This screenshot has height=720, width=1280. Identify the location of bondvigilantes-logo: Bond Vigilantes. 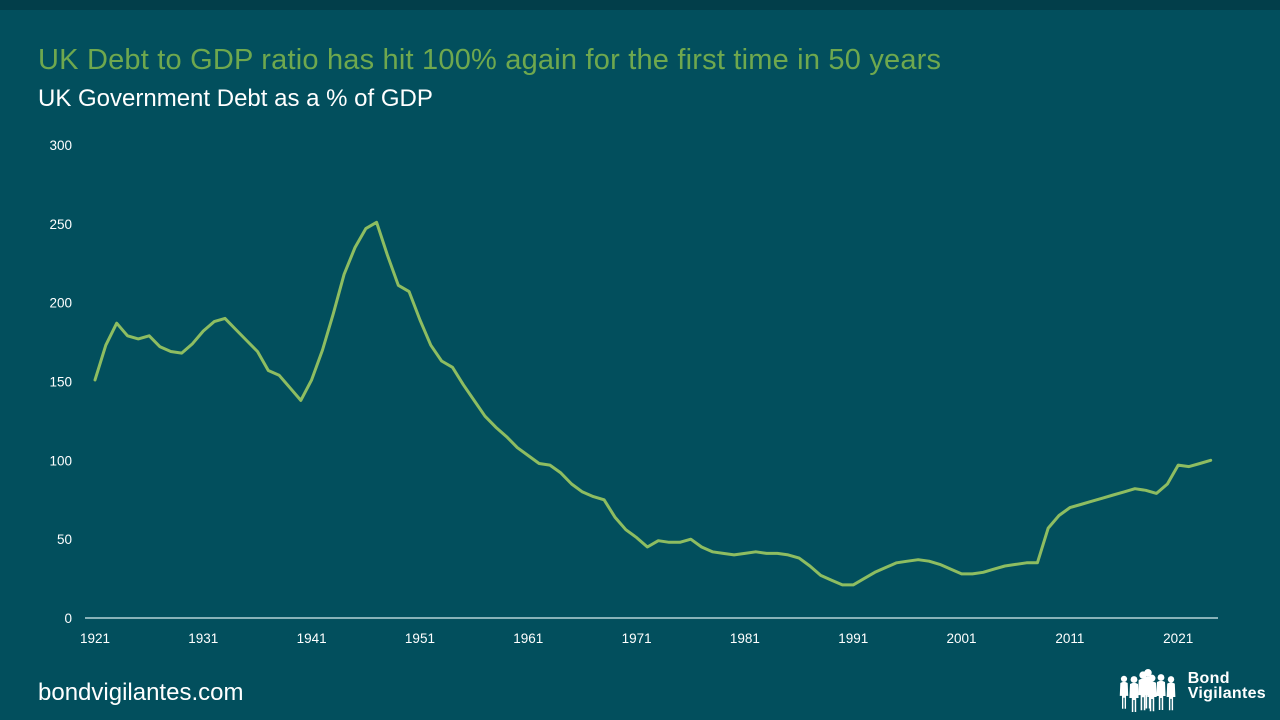
(1191, 686).